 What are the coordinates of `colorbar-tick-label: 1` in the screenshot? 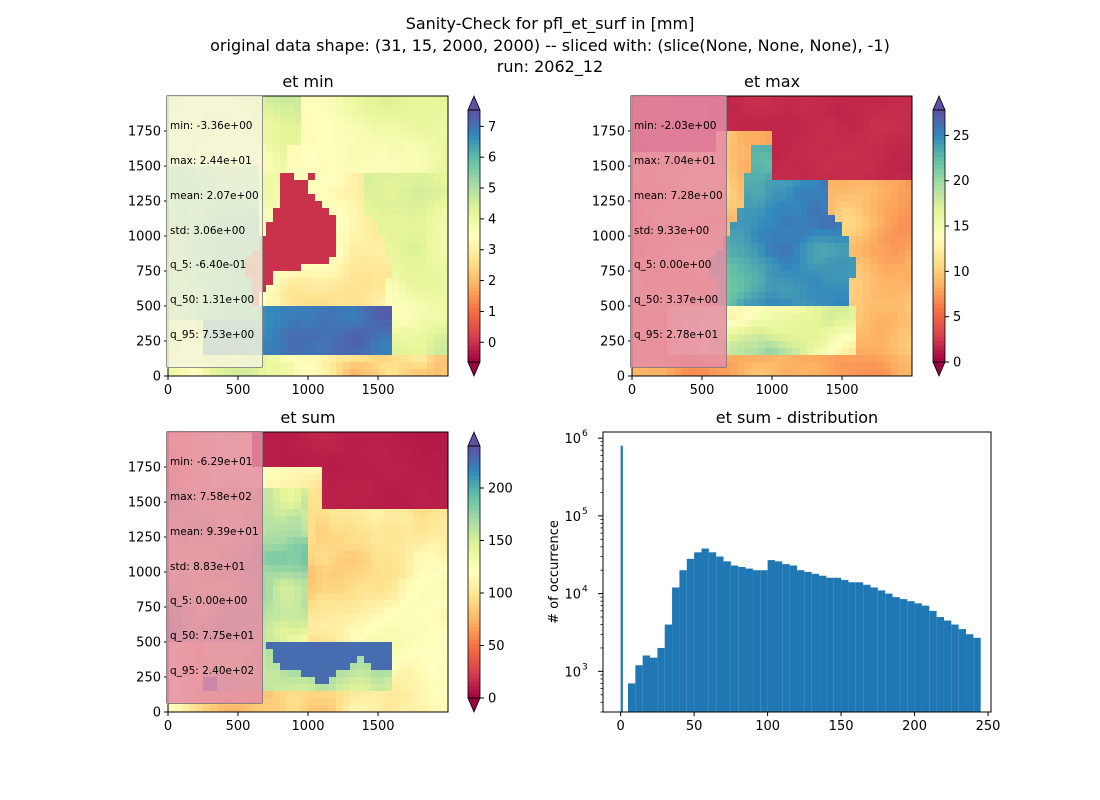 It's located at (492, 312).